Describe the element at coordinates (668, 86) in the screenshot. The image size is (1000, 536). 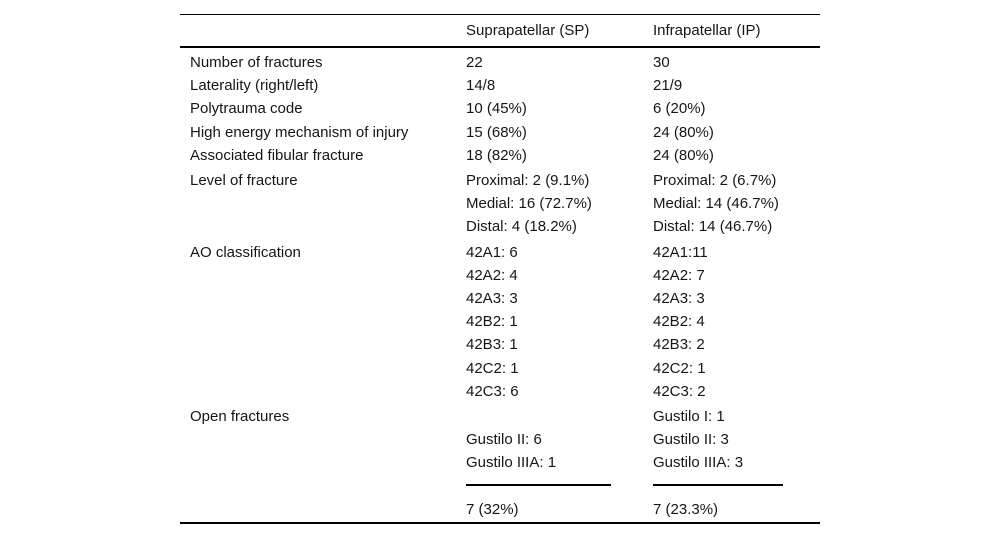
I see `cell-line: 21/9` at that location.